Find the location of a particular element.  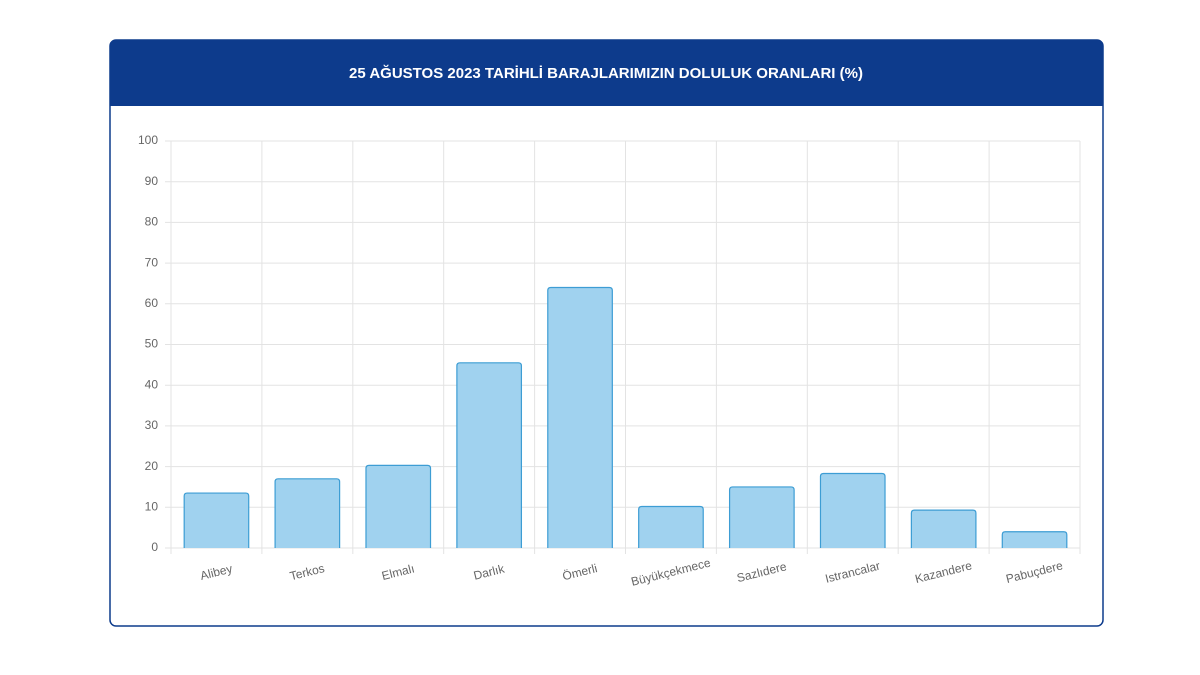

y-tick-label: 80 is located at coordinates (152, 222).